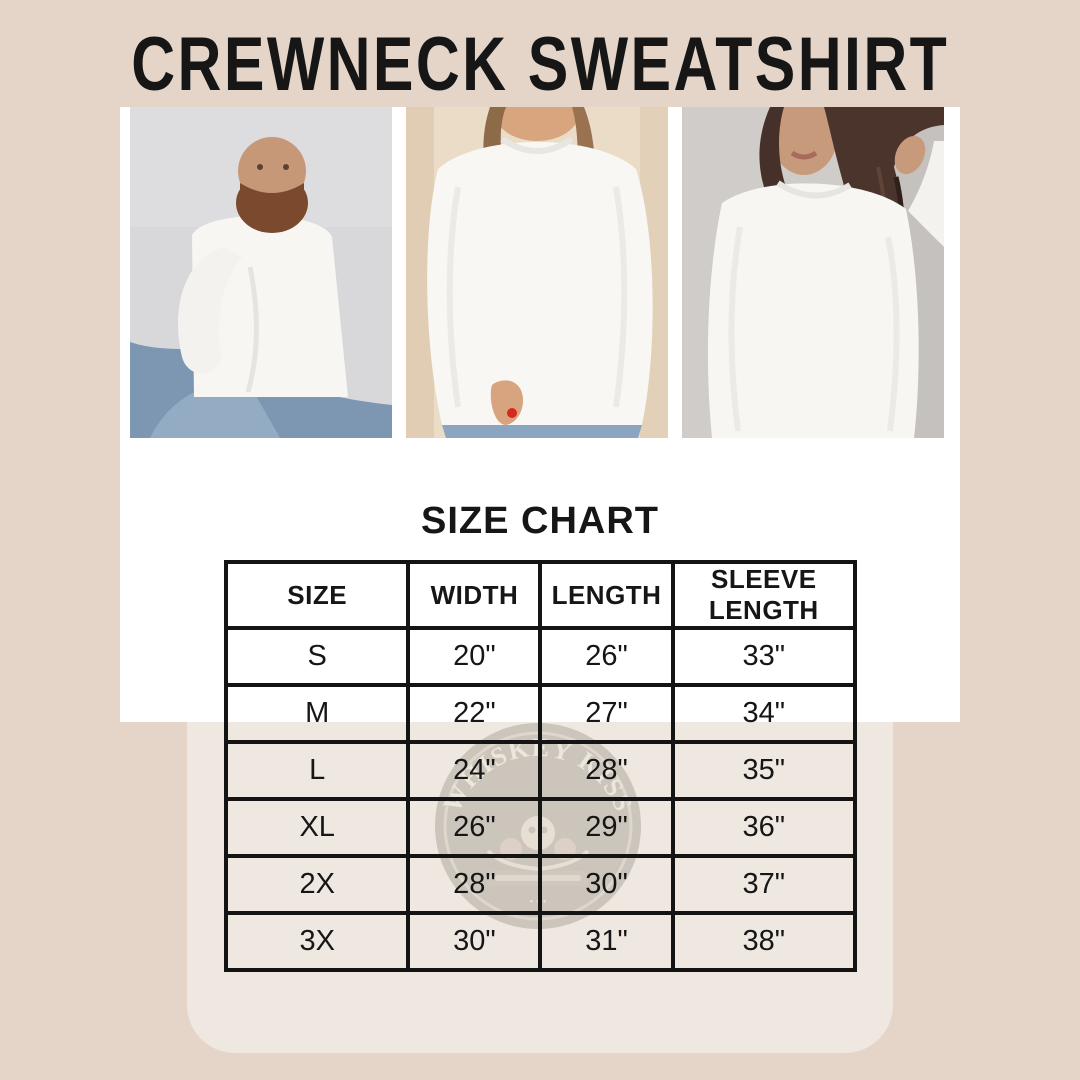 The height and width of the screenshot is (1080, 1080). I want to click on table-row: S 20" 26" 33", so click(540, 656).